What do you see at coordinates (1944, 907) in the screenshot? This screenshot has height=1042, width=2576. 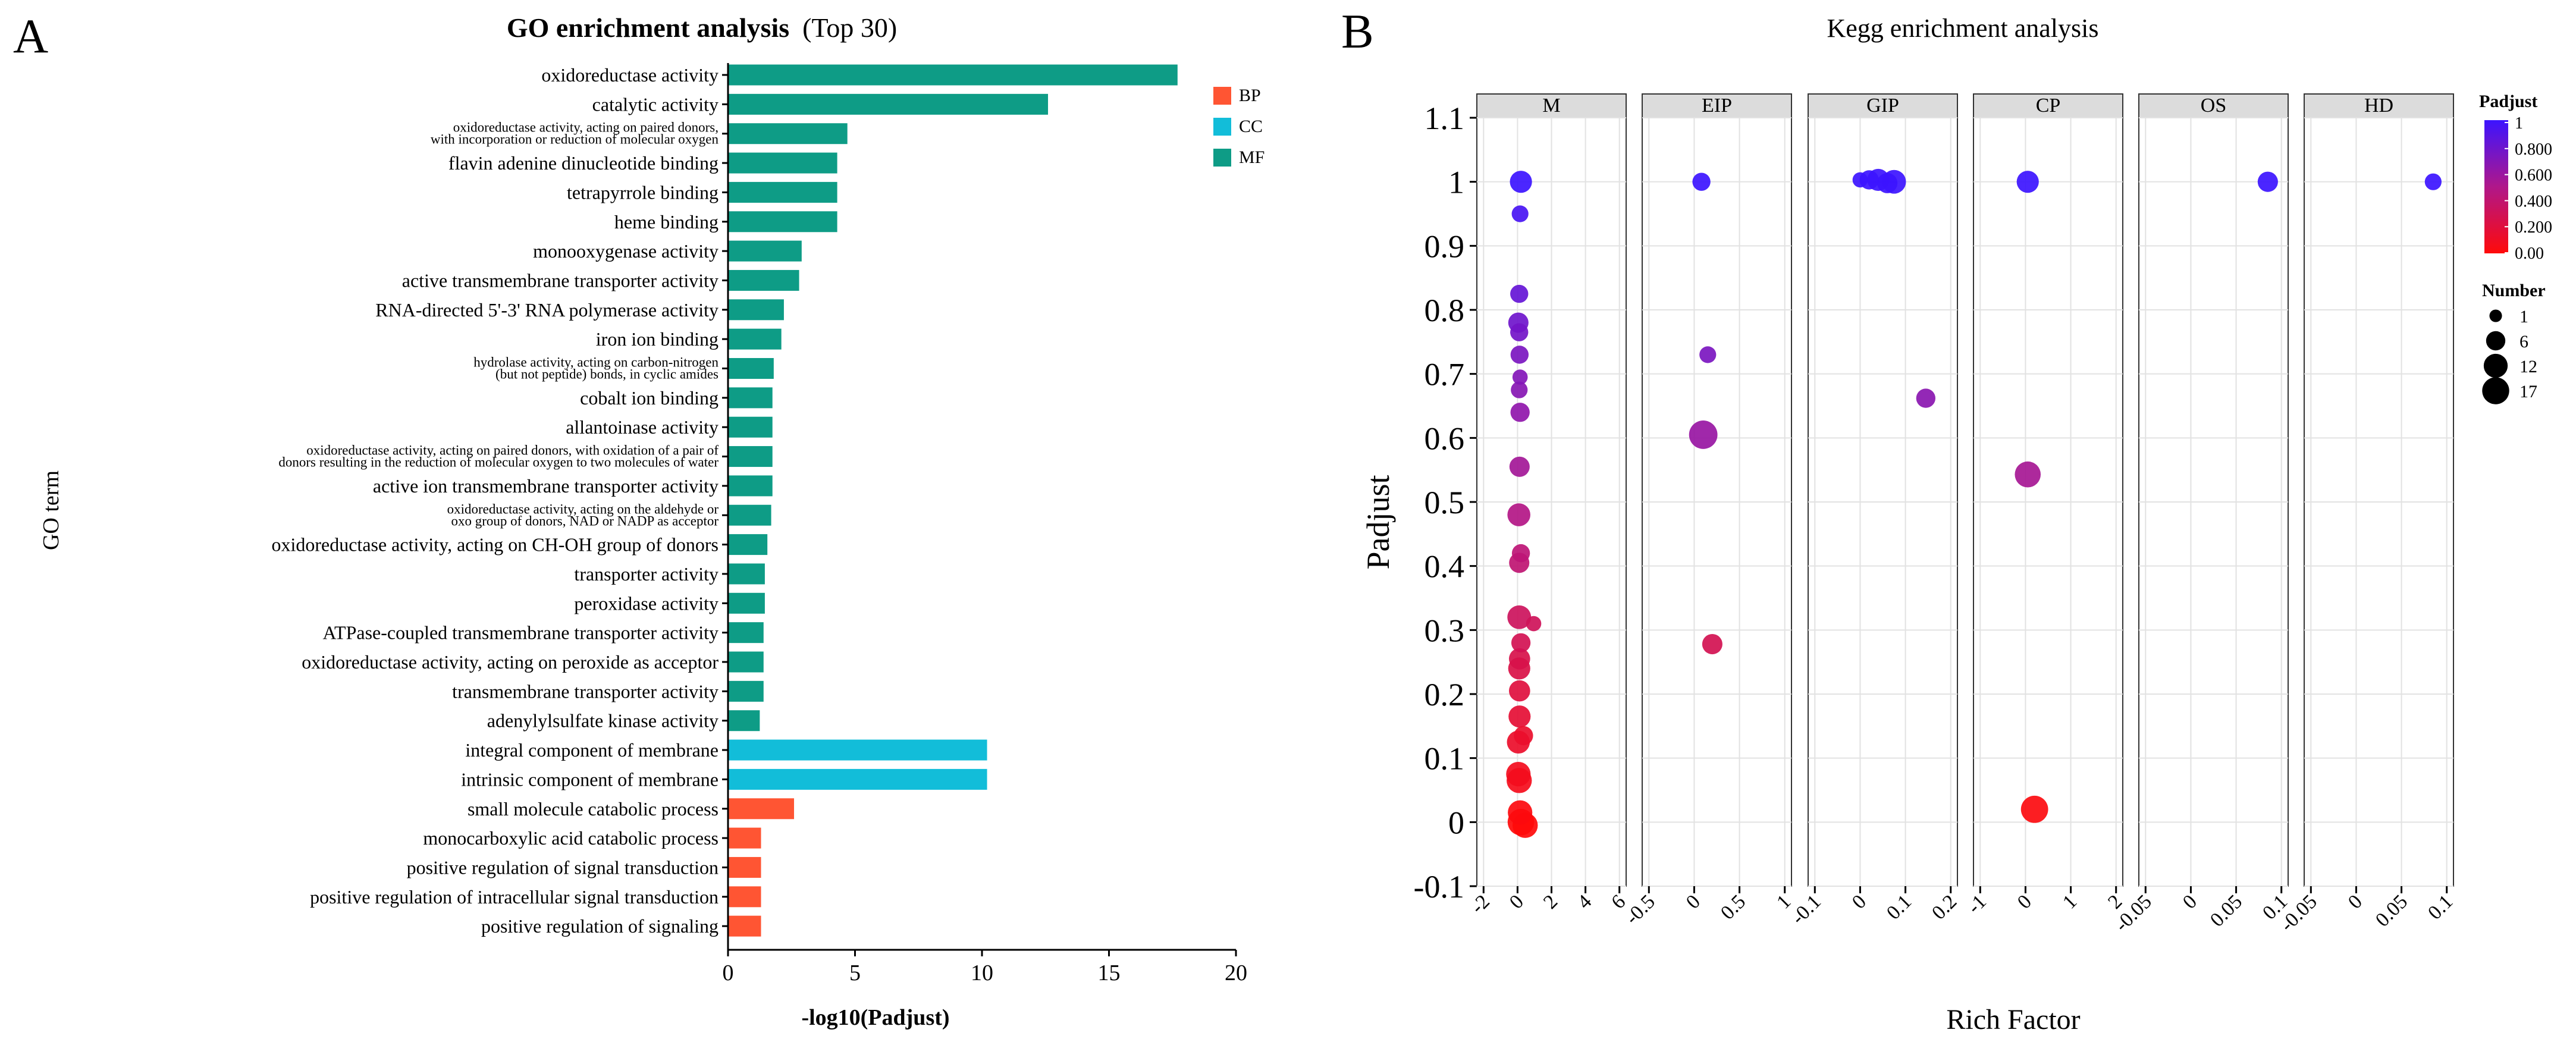 I see `kegg-x-tick-label: 0.2` at bounding box center [1944, 907].